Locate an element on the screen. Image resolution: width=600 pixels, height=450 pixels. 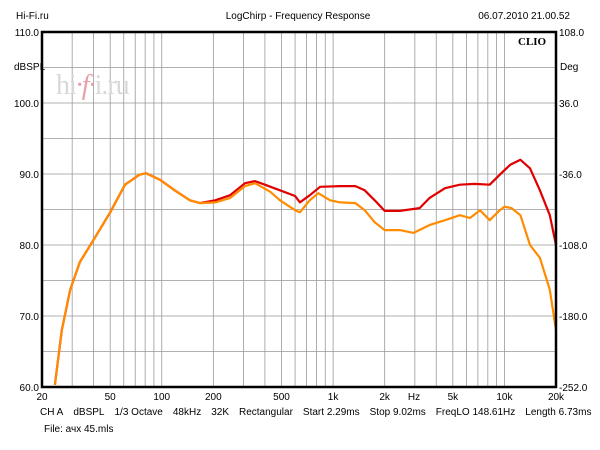
x-tick-label: 500 is located at coordinates (281, 397).